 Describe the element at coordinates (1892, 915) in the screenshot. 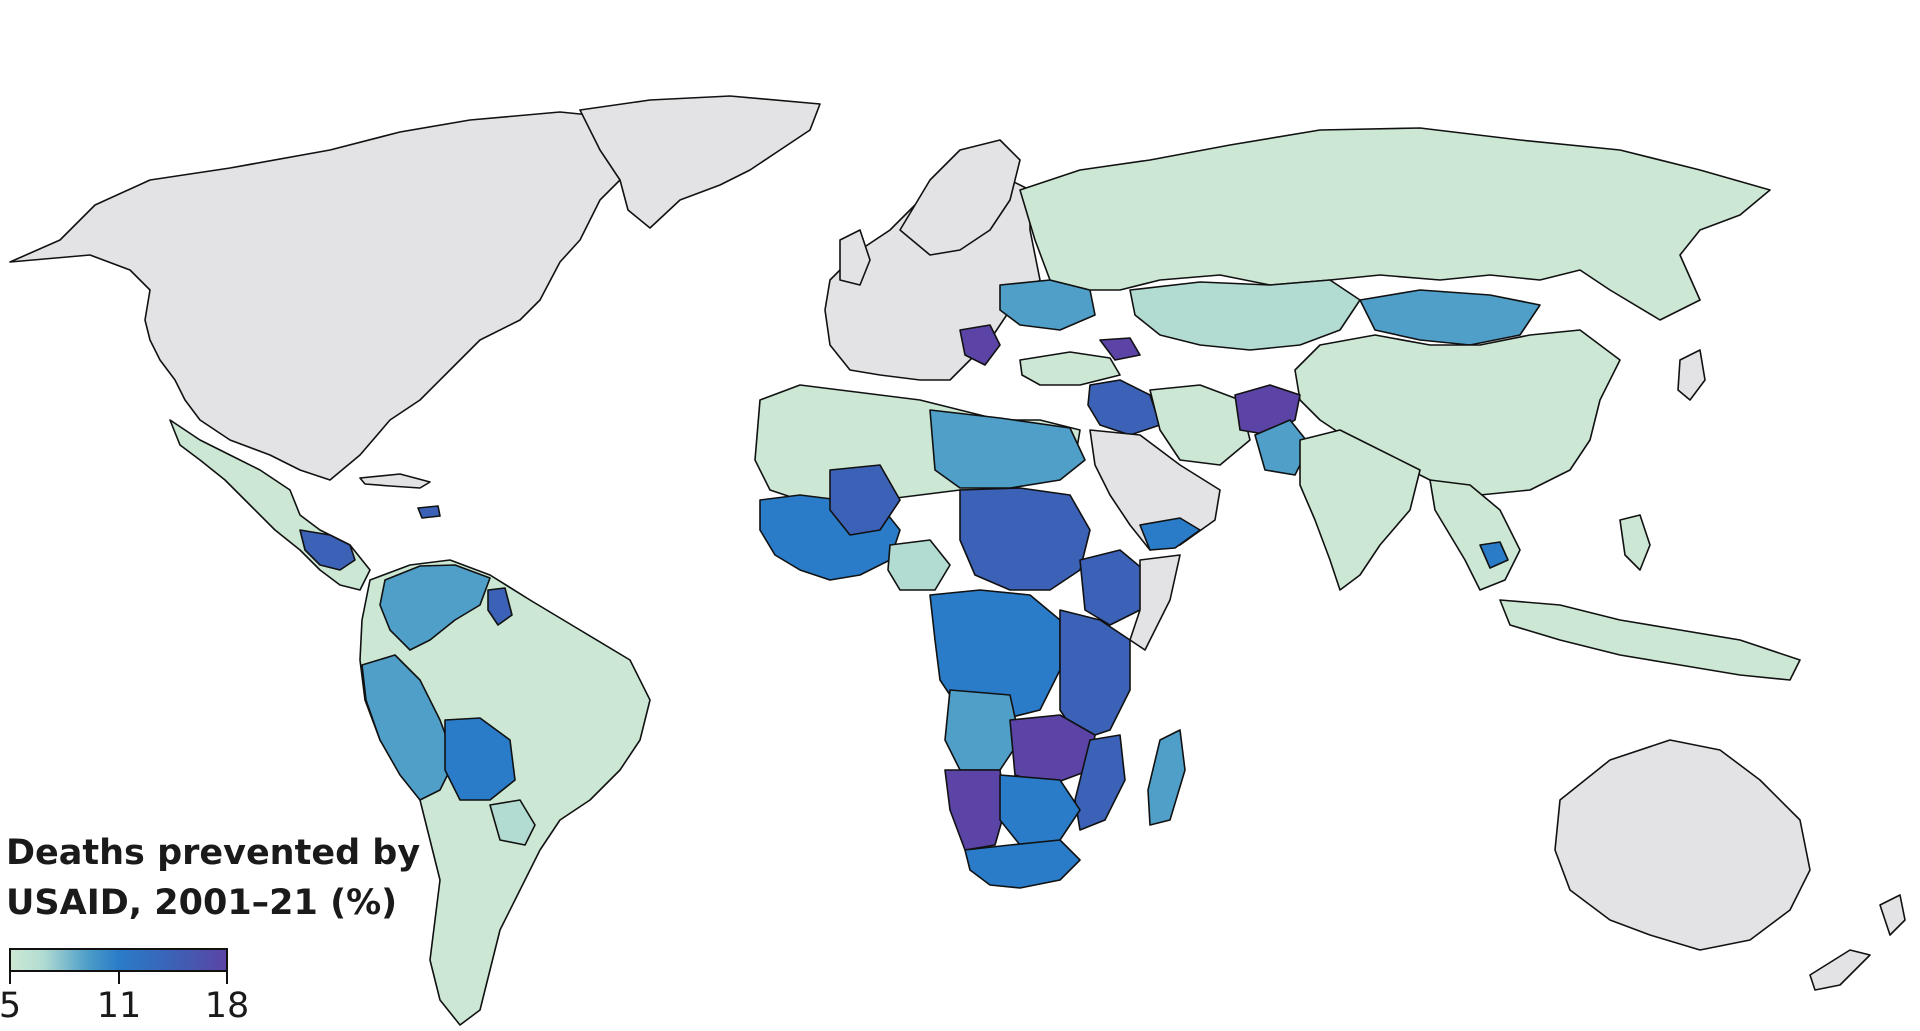

I see `region-new-zealand` at that location.